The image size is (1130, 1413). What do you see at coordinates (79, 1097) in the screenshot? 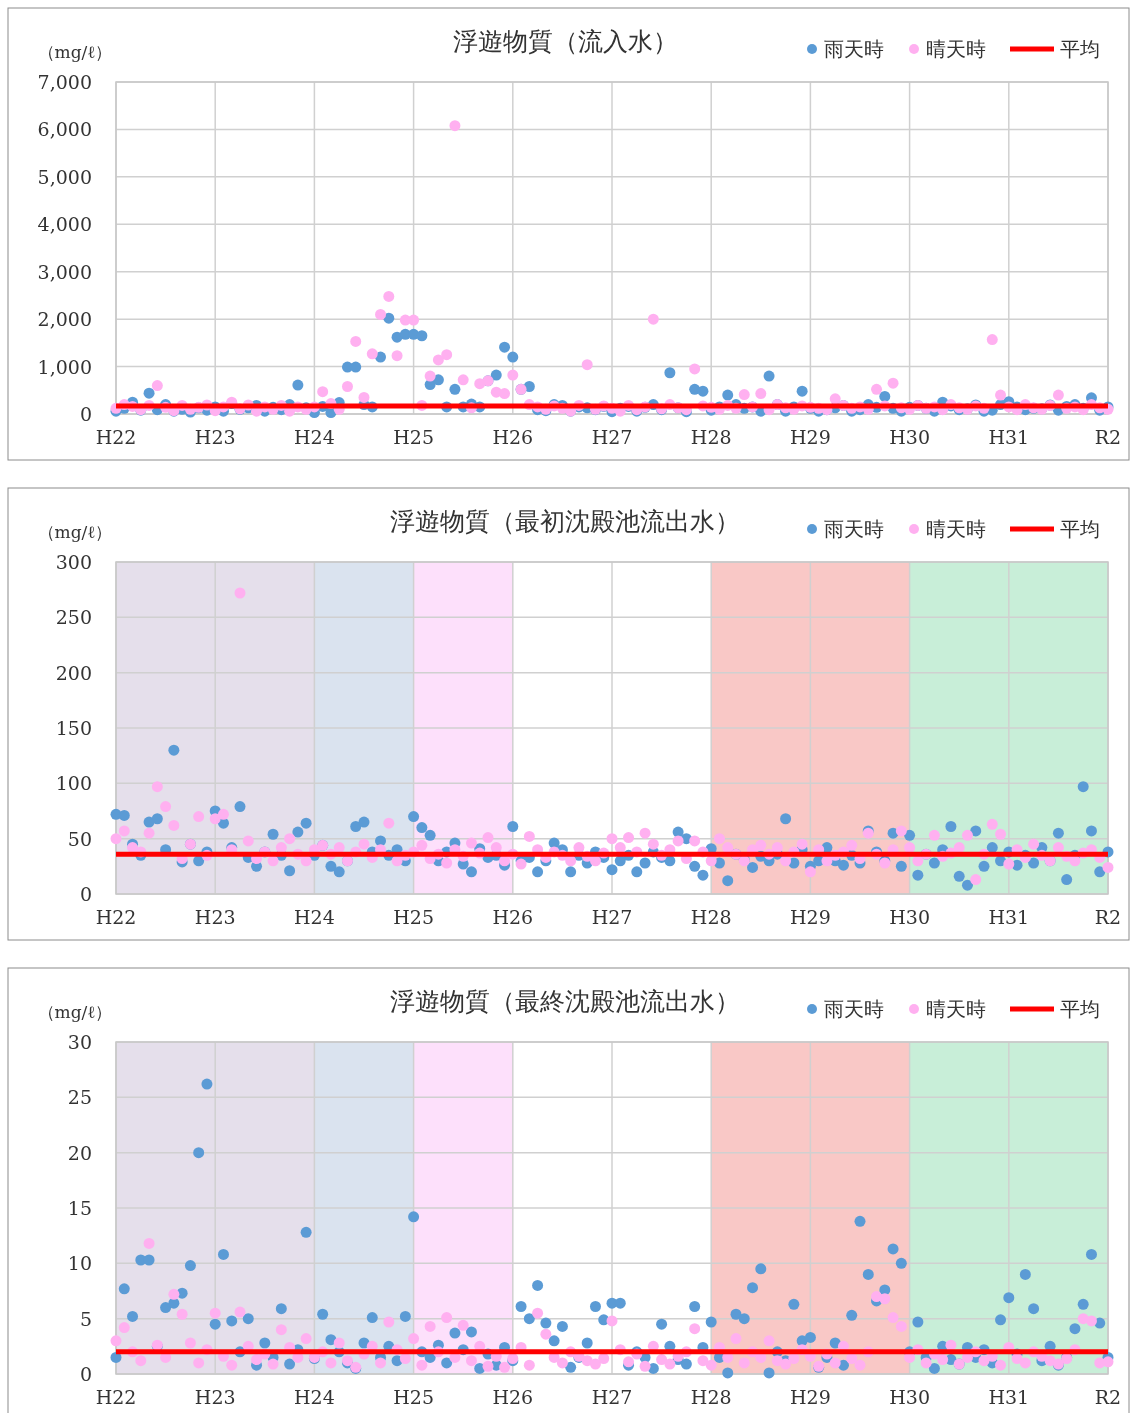
I see `y-tick-label: 25` at bounding box center [79, 1097].